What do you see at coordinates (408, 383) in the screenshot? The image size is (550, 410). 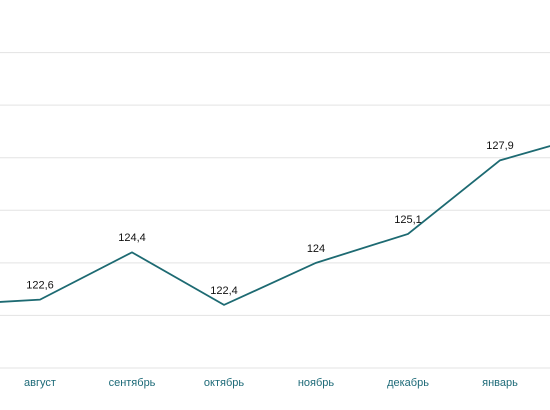 I see `x-tick-label: декабрь` at bounding box center [408, 383].